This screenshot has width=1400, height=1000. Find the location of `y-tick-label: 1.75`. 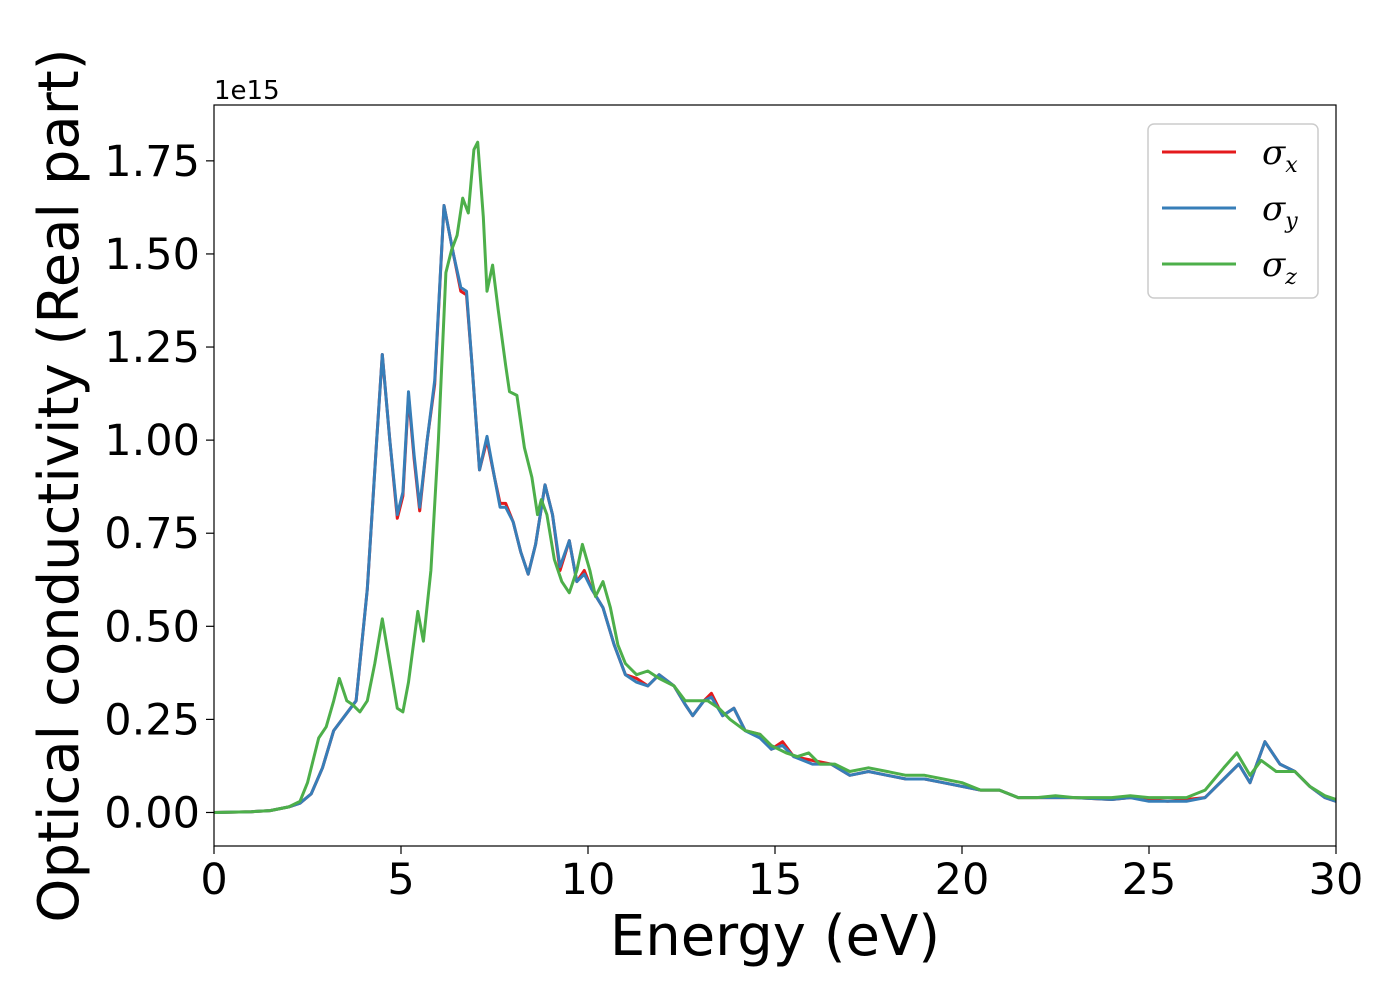

y-tick-label: 1.75 is located at coordinates (152, 162).